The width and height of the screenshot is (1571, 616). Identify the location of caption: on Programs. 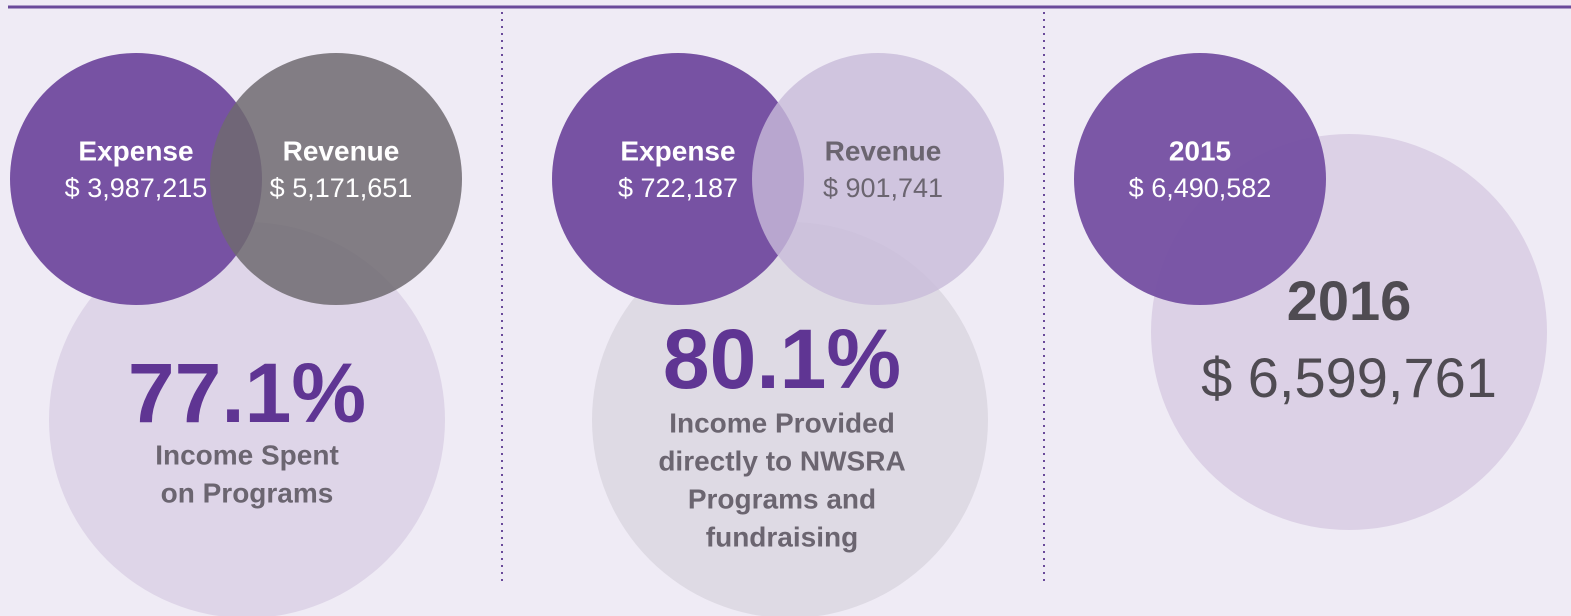
(247, 492).